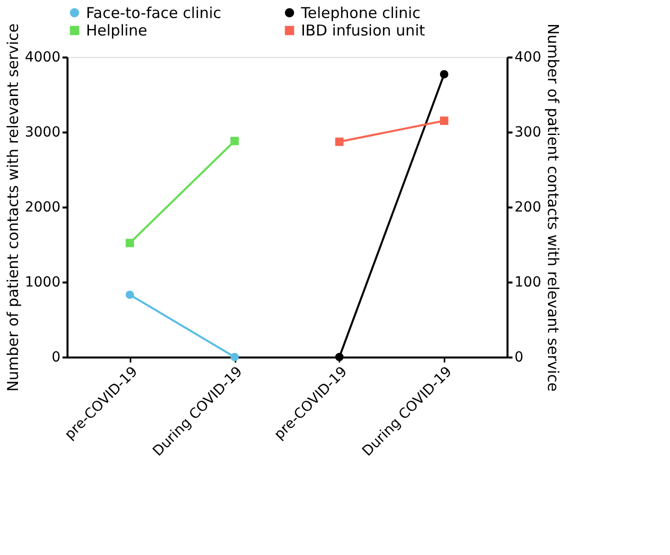  Describe the element at coordinates (13, 207) in the screenshot. I see `y-axis-title: Number of patient contacts with relevant service` at that location.